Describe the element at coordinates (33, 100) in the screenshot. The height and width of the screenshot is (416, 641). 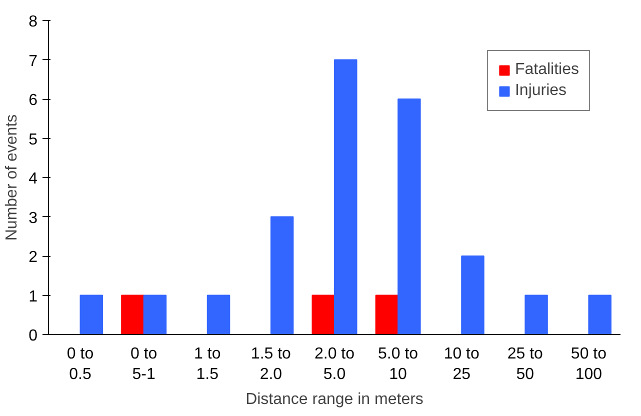
I see `y-tick-label: 6` at that location.